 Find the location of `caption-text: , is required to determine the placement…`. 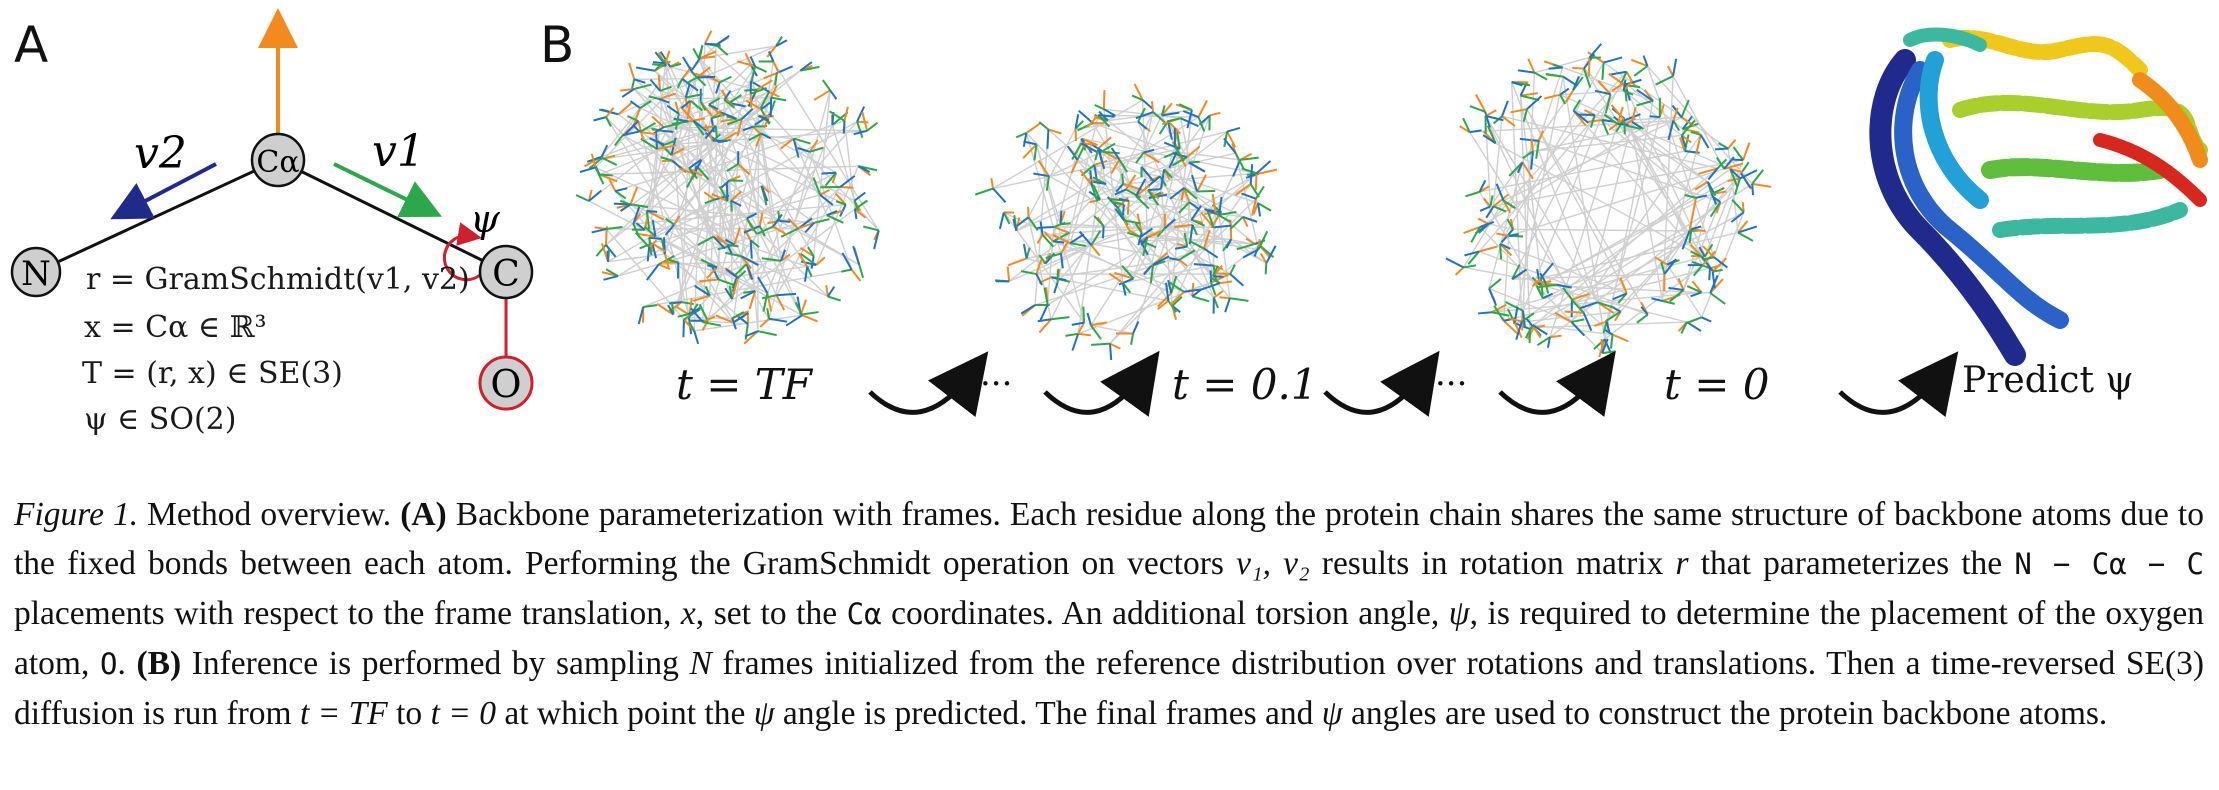

caption-text: , is required to determine the placement… is located at coordinates (1109, 638).